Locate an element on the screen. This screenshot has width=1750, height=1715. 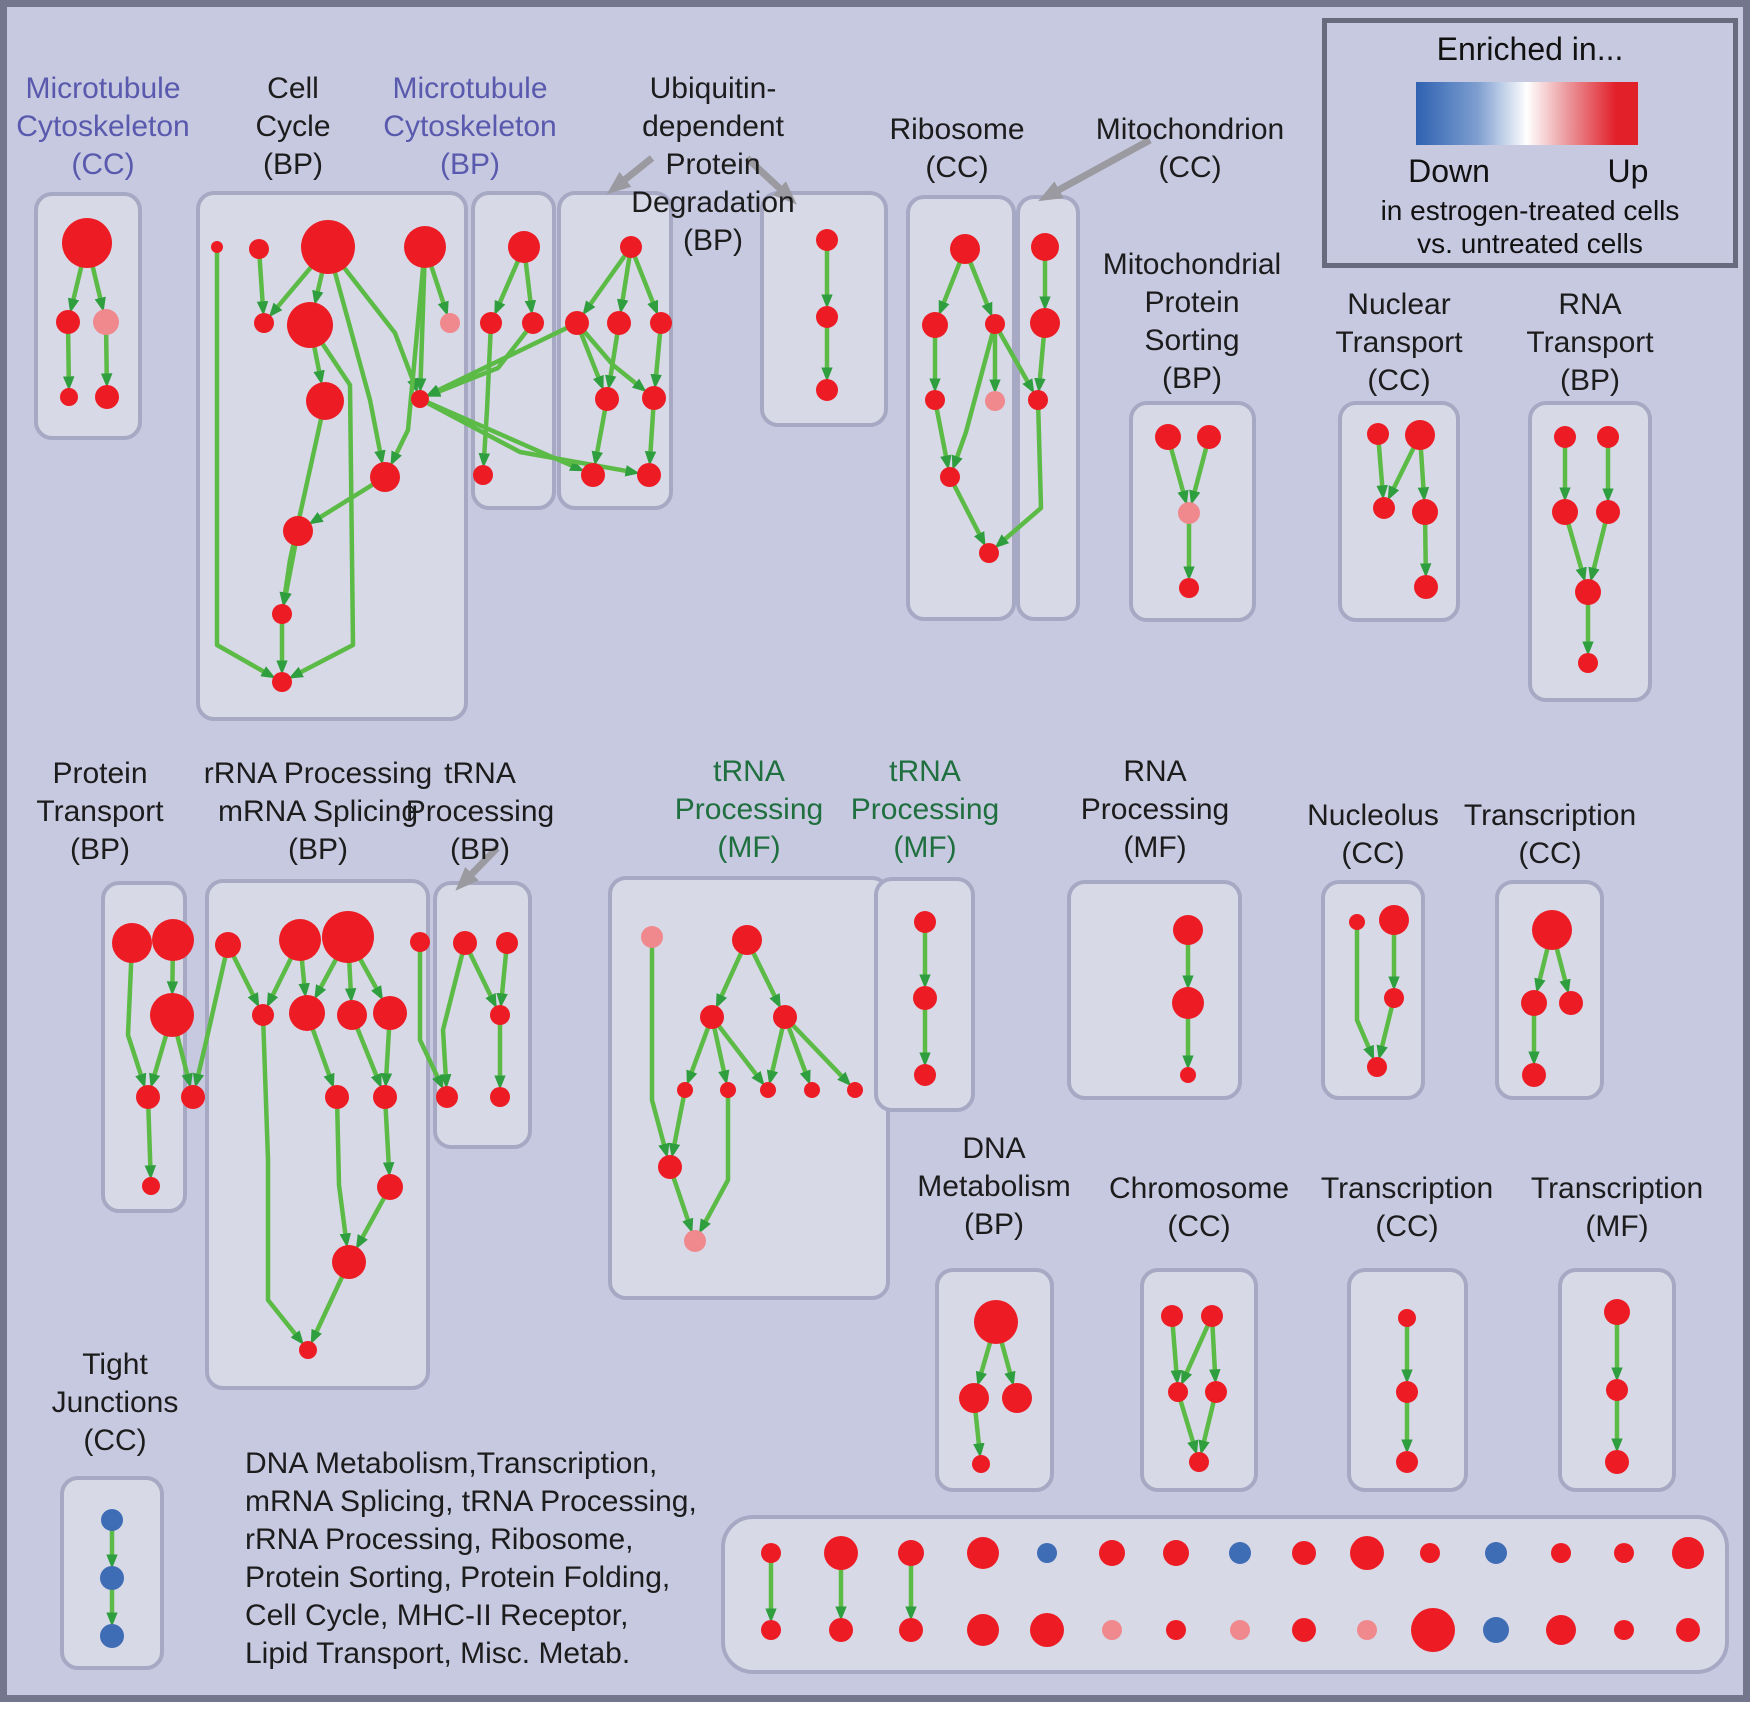
go-term-node-q4 is located at coordinates (263, 1015).